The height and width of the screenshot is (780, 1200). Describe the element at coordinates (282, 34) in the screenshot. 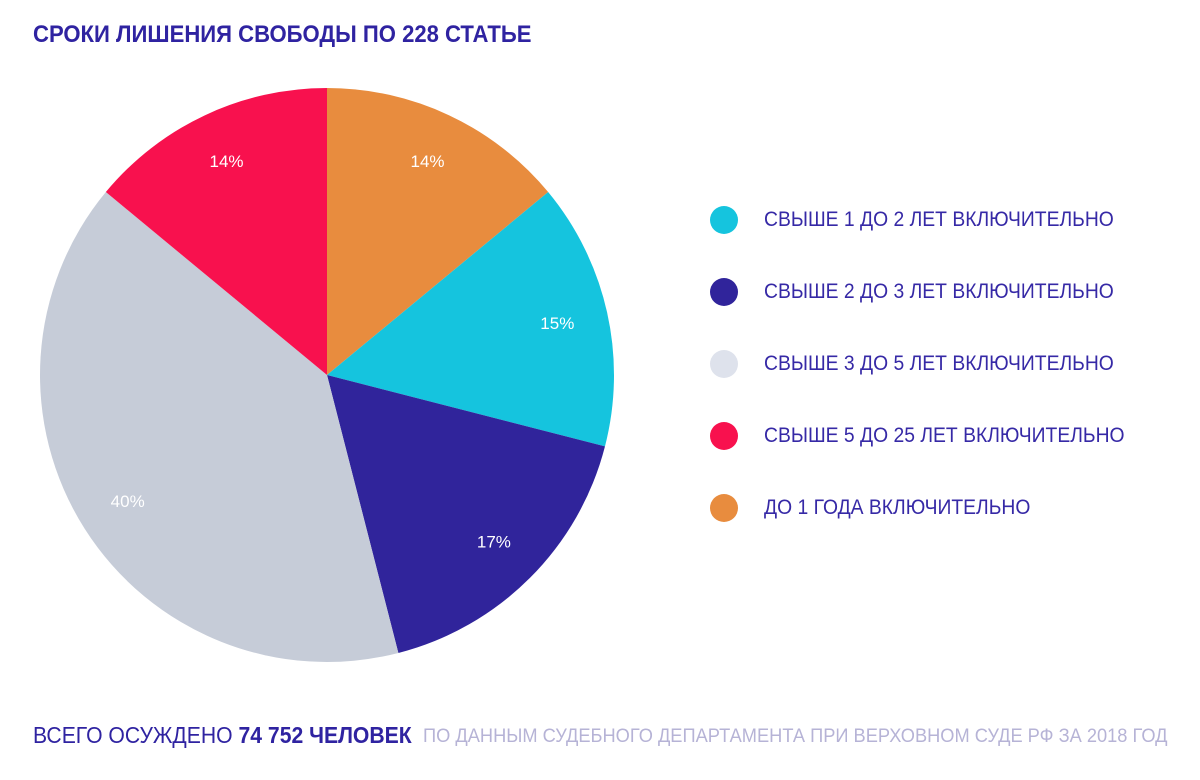

I see `page-title-text: СРОКИ ЛИШЕНИЯ СВОБОДЫ ПО 228 СТАТЬЕ` at that location.